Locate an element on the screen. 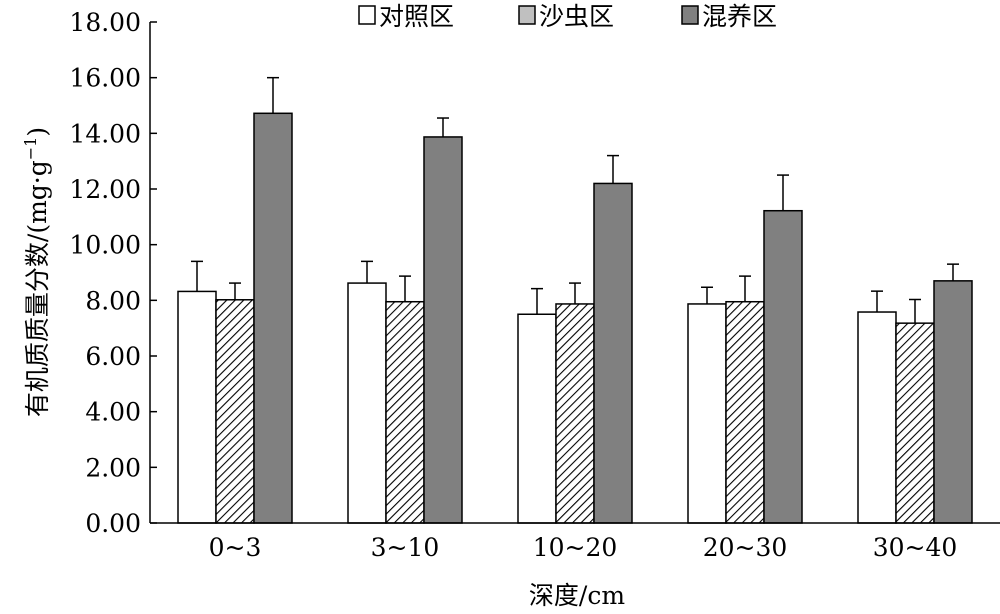 This screenshot has height=614, width=1000. x-tick-label: 20~30 is located at coordinates (745, 547).